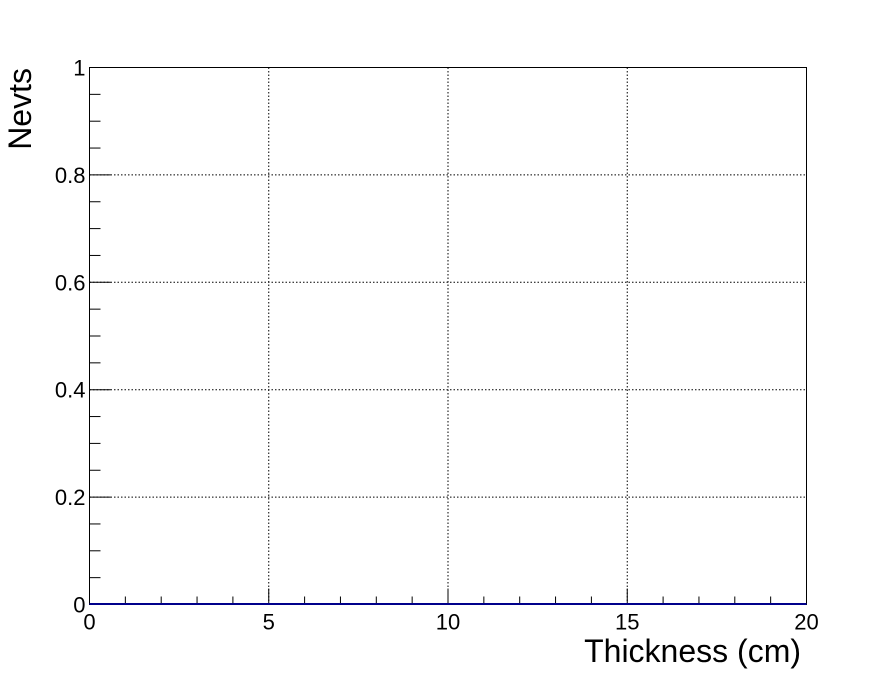  I want to click on y-tick-label: 1, so click(79, 68).